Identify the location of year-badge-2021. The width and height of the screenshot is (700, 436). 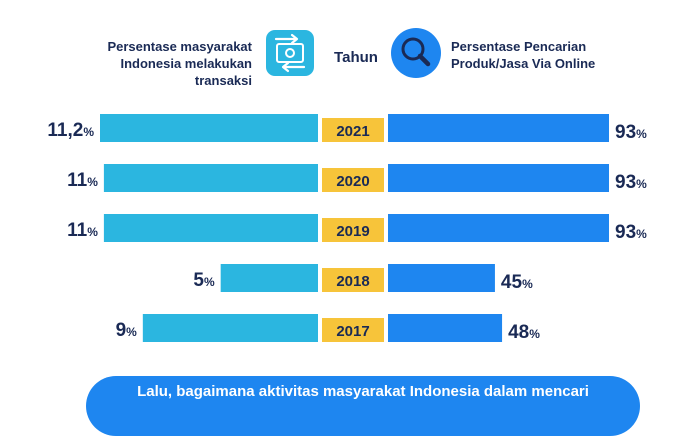
(353, 130).